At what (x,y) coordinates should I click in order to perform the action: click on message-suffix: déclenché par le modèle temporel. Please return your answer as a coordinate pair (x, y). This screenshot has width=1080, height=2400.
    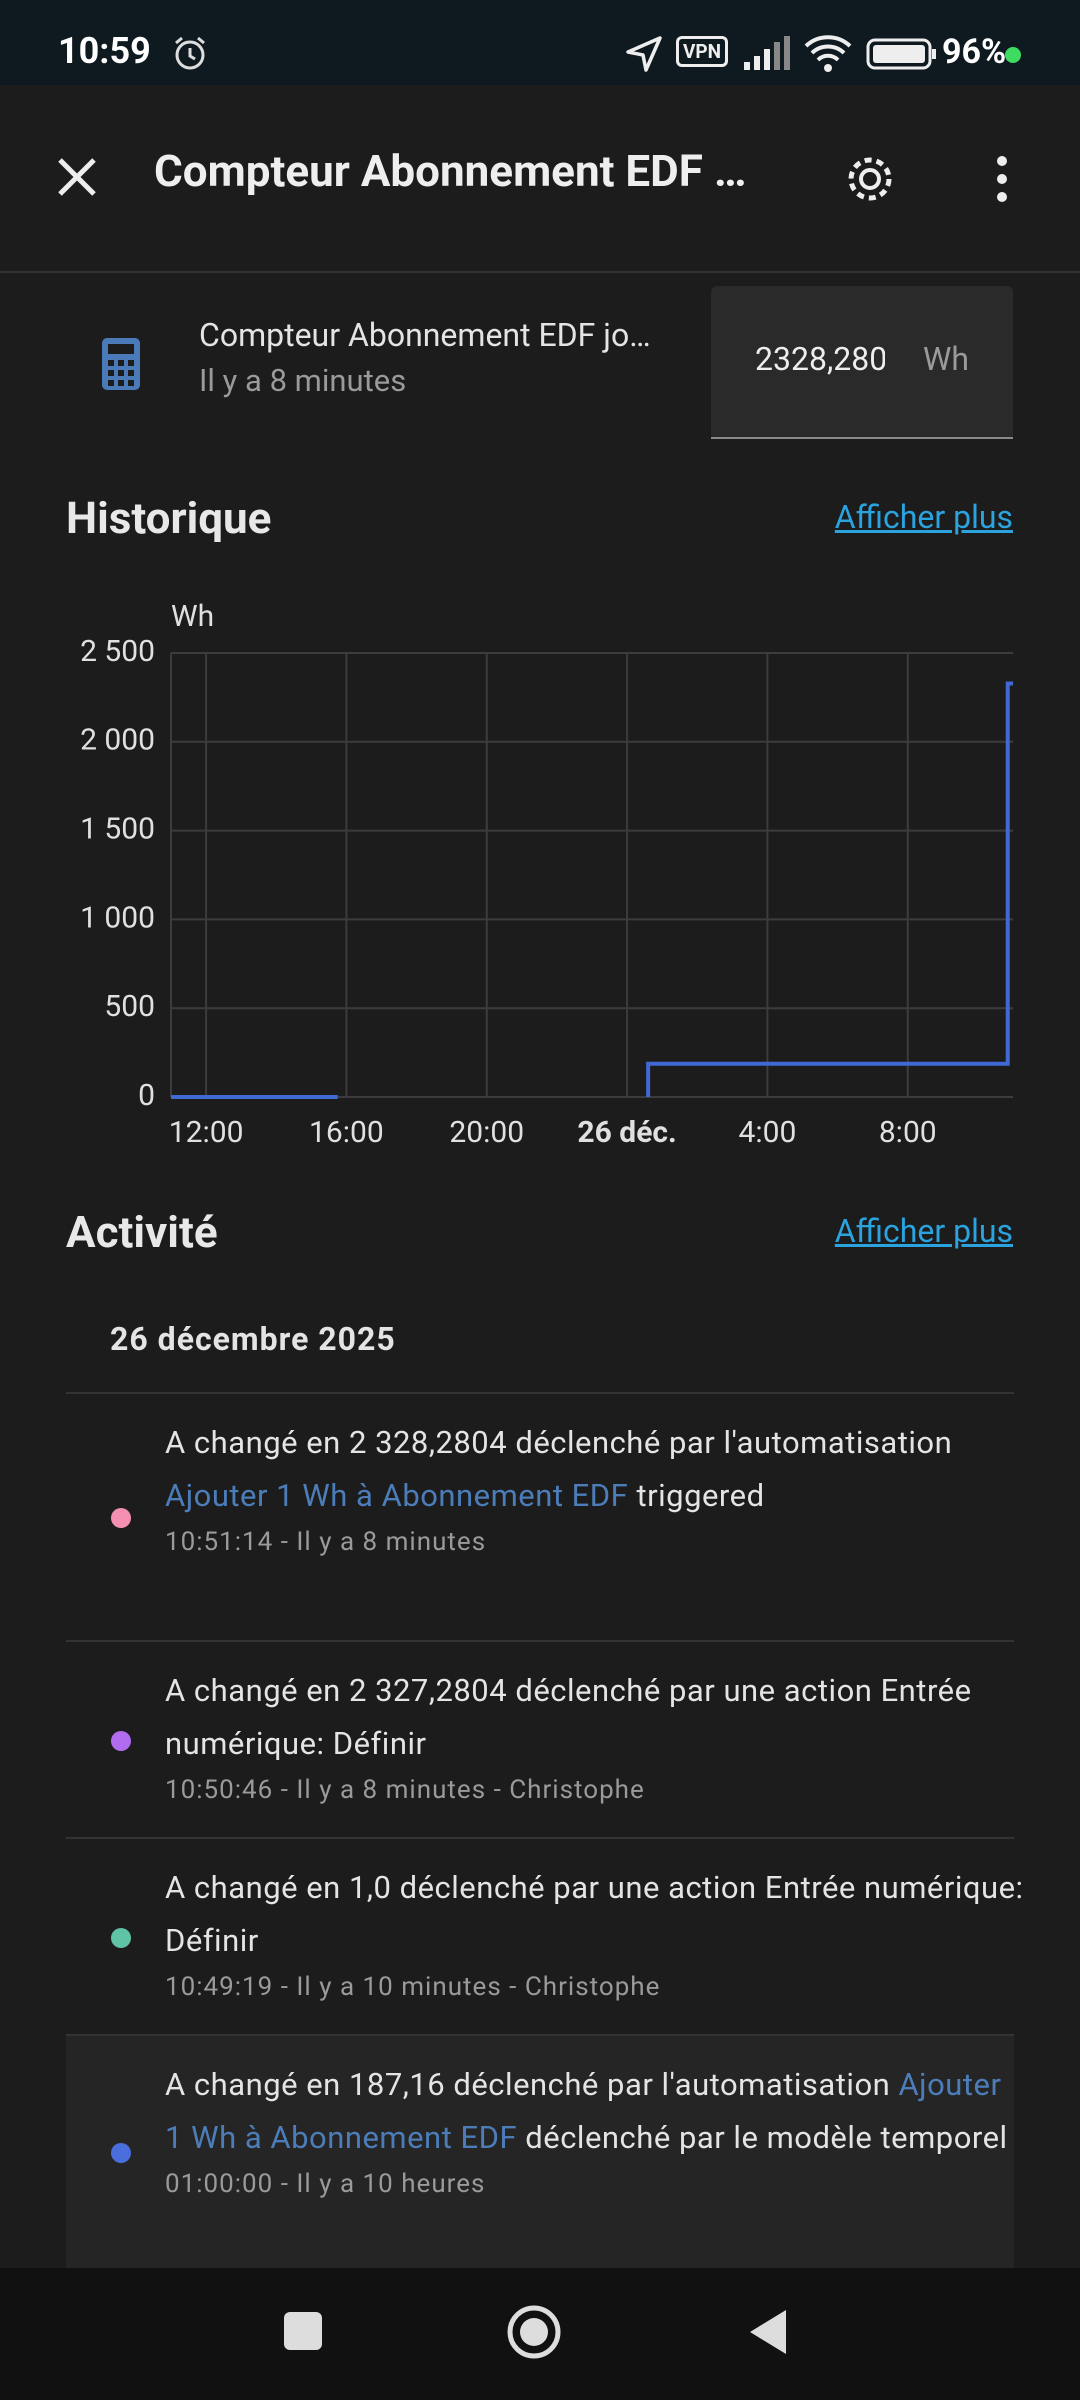
    Looking at the image, I should click on (762, 2137).